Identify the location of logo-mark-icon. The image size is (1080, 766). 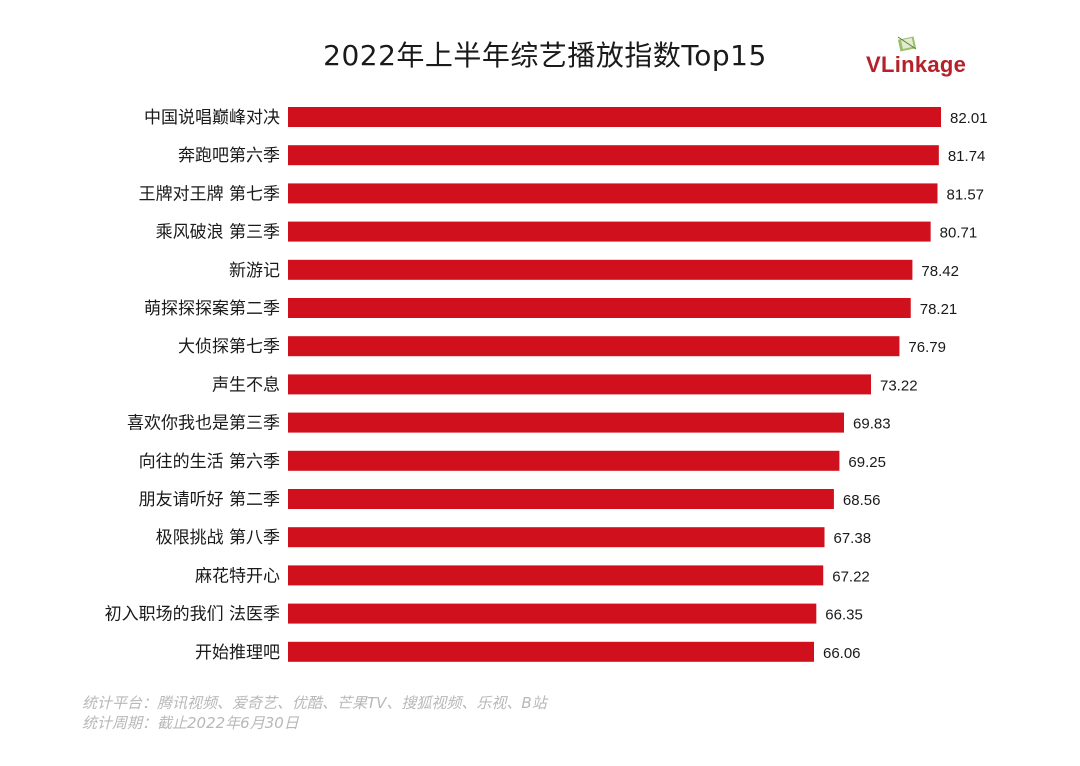
(907, 44).